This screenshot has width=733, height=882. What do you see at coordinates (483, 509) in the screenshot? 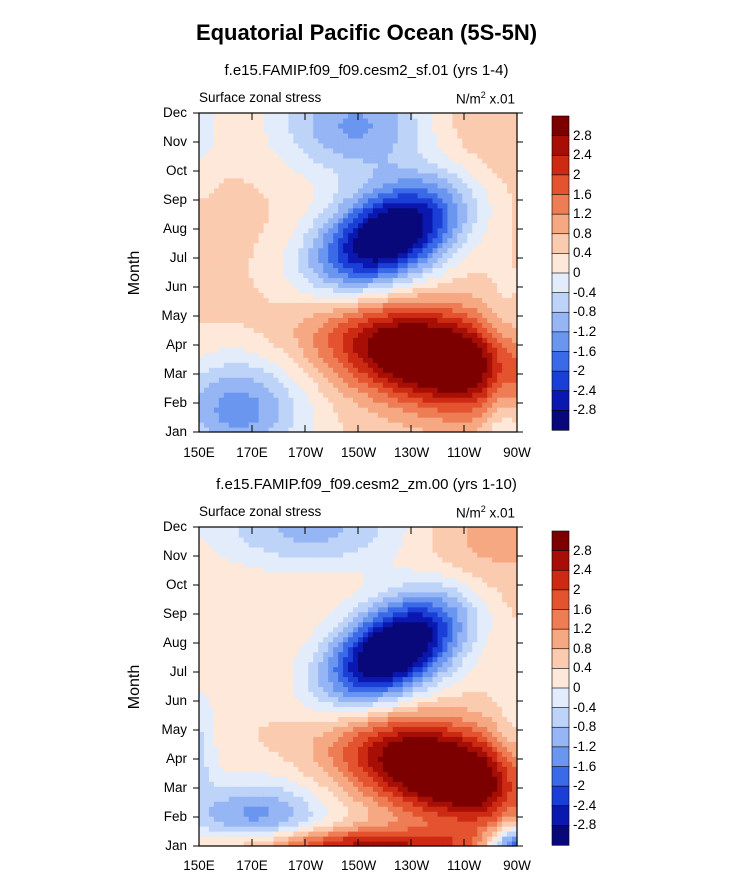
I see `panel-2-units-sup: 2` at bounding box center [483, 509].